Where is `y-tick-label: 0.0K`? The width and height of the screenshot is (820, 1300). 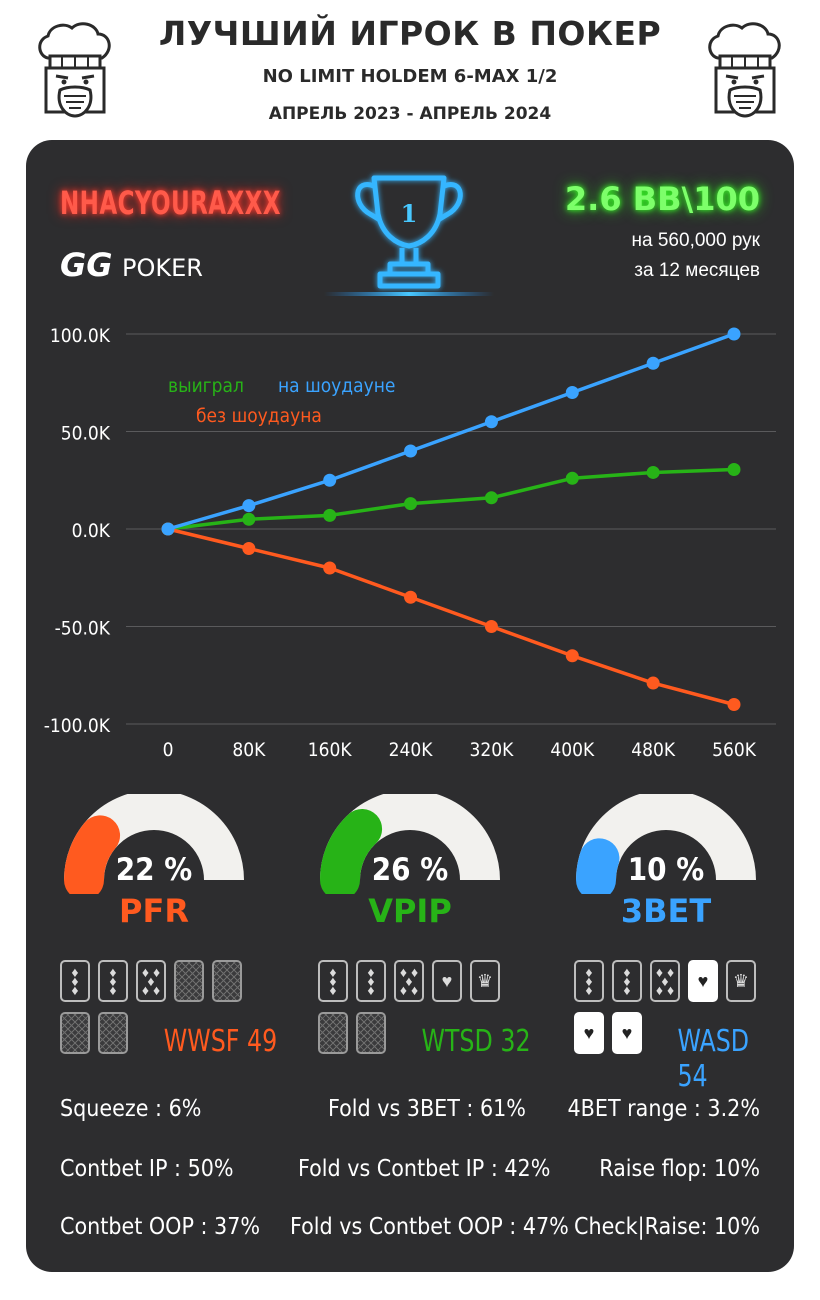
y-tick-label: 0.0K is located at coordinates (91, 531).